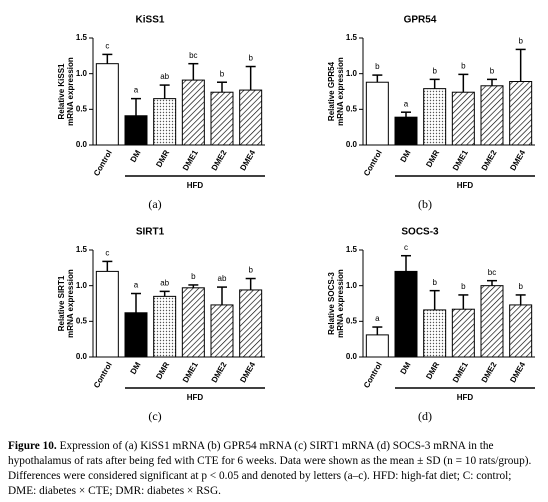 This screenshot has width=548, height=502. I want to click on chart-title: KiSS1, so click(150, 20).